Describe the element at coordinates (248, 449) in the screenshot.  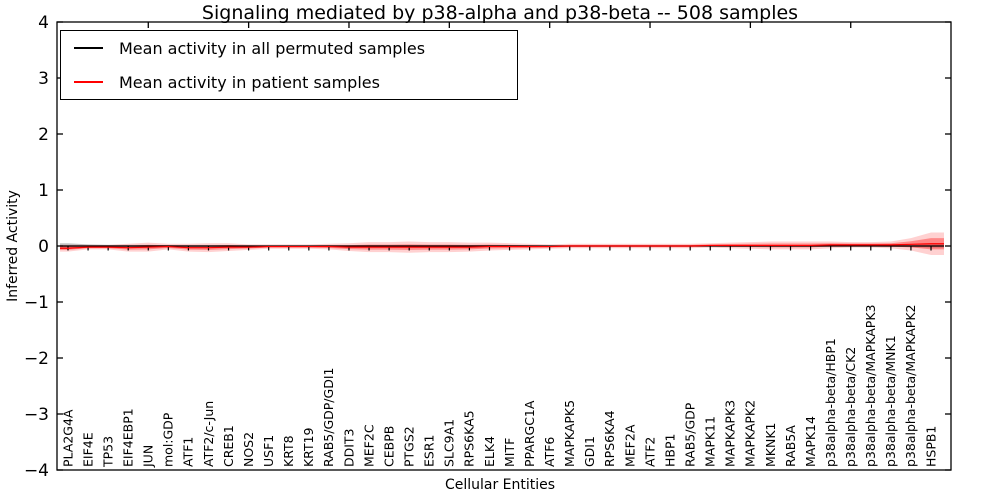
I see `x-category-label: NOS2` at that location.